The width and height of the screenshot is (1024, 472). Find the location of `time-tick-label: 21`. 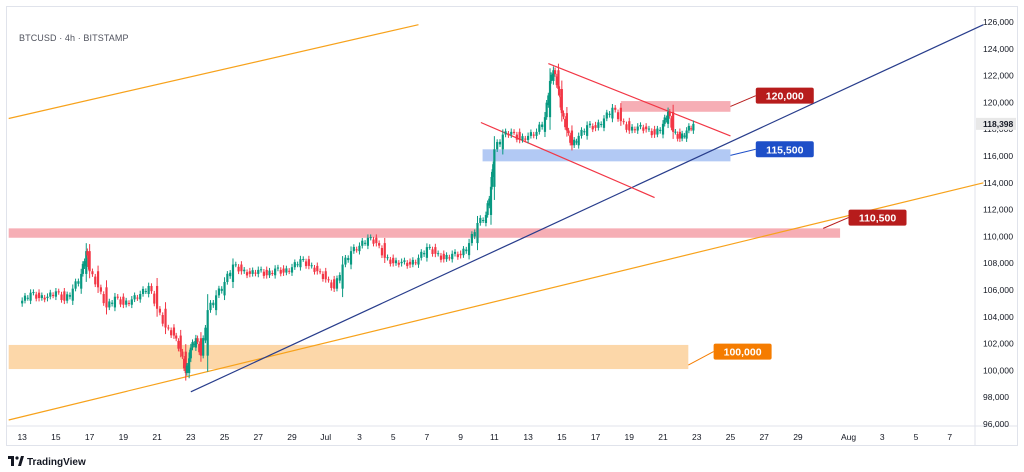

time-tick-label: 21 is located at coordinates (157, 437).